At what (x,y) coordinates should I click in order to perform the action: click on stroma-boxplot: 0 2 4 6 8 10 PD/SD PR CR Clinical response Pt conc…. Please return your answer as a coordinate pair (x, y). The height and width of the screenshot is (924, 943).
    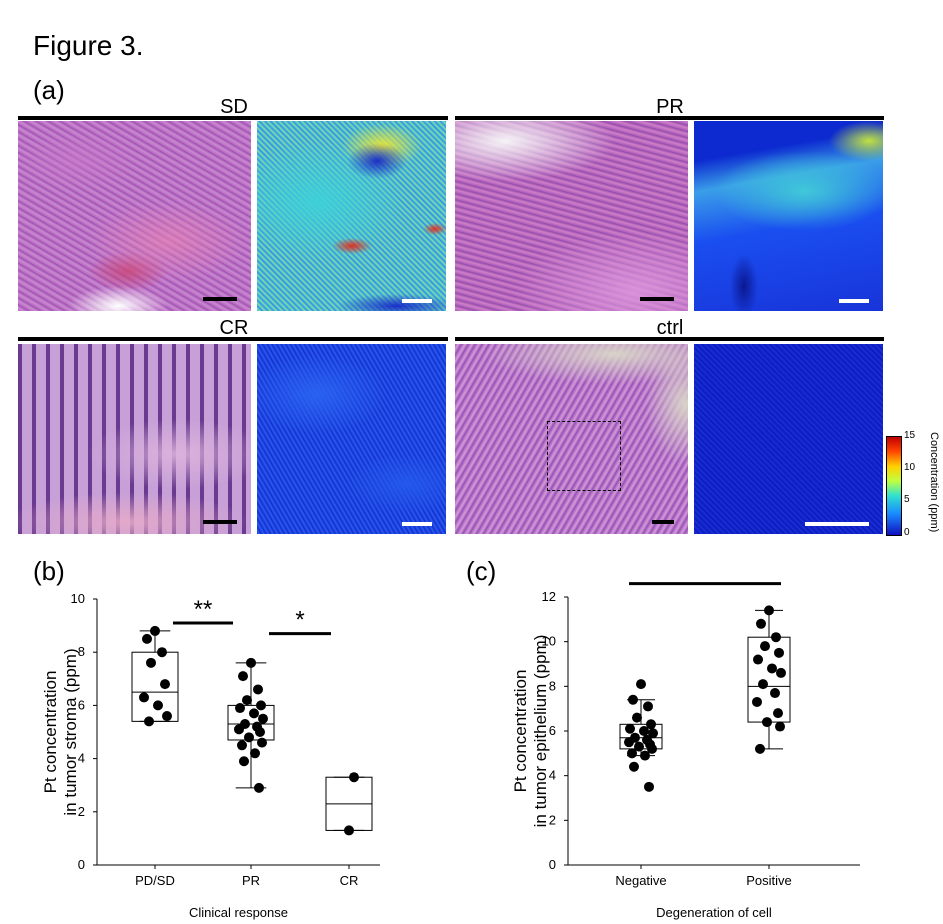
    Looking at the image, I should click on (210, 755).